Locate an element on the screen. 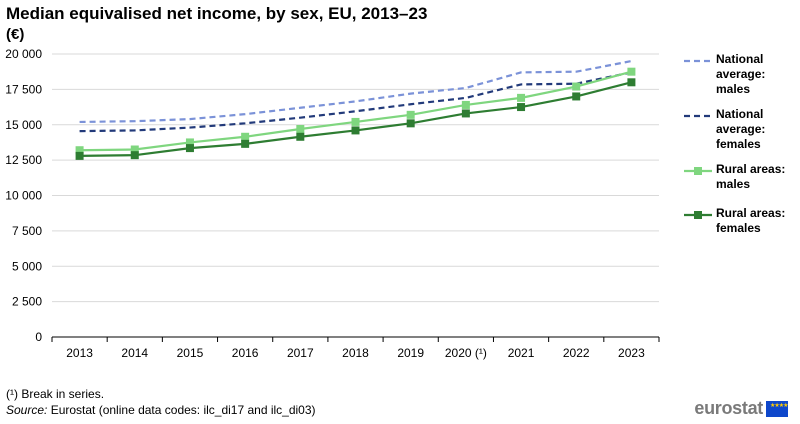 Image resolution: width=800 pixels, height=424 pixels. legend-label: Rural areas: males is located at coordinates (751, 176).